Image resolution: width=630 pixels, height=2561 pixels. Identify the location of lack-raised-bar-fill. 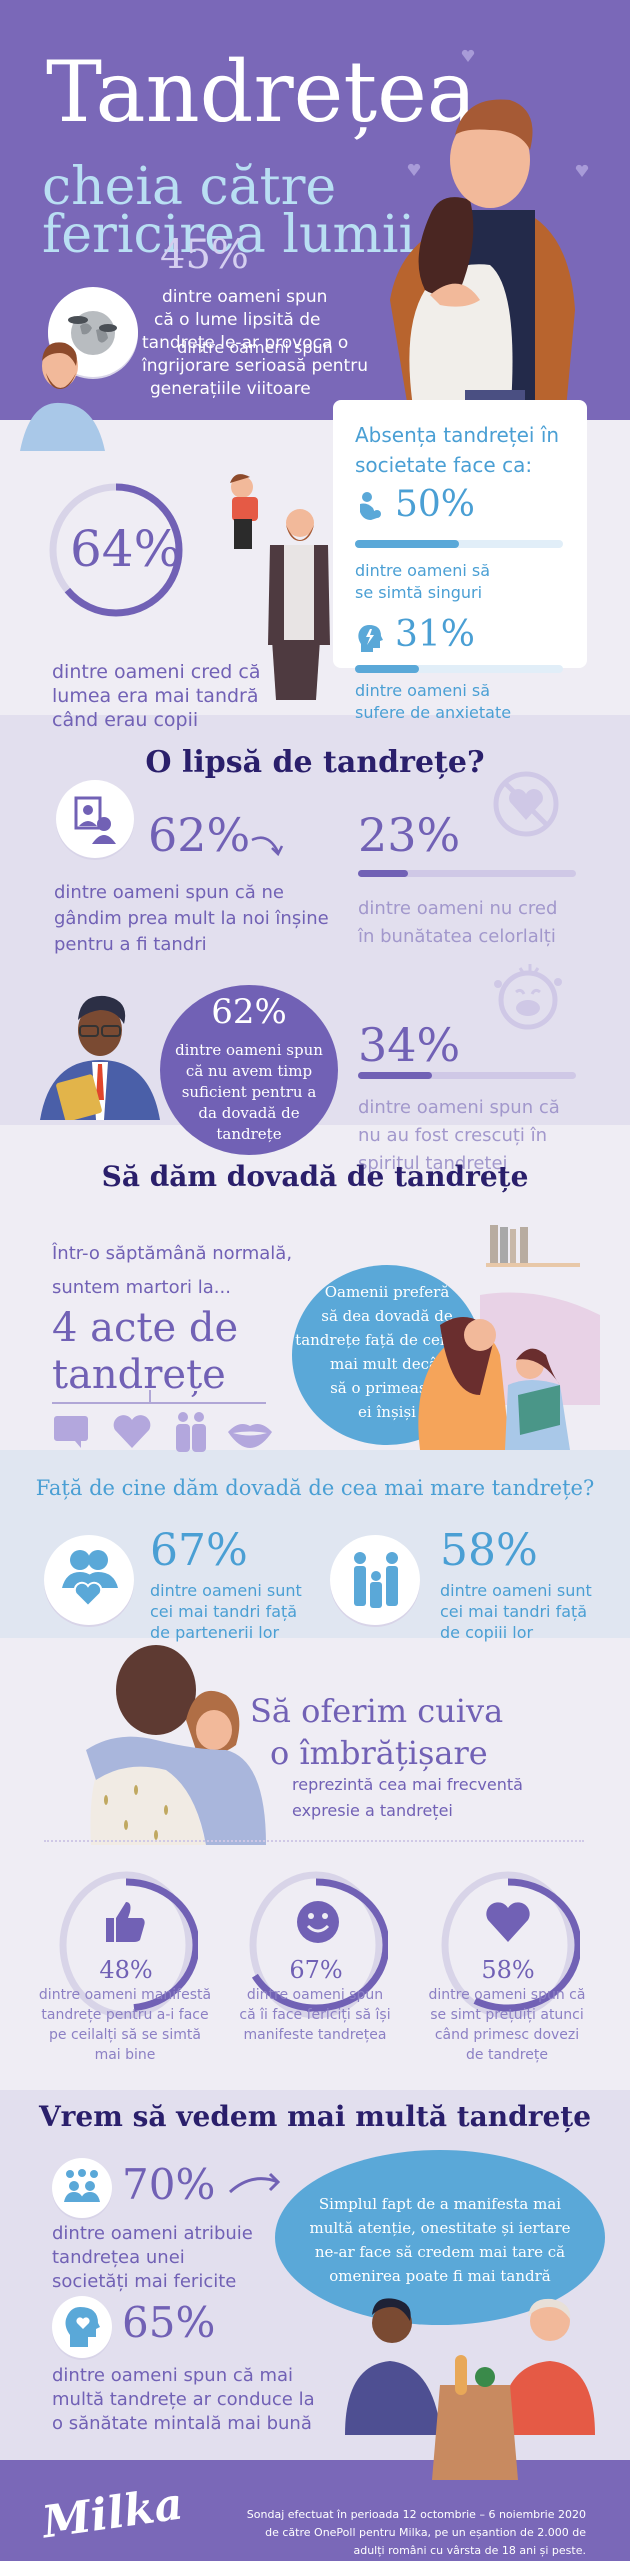
(395, 1075).